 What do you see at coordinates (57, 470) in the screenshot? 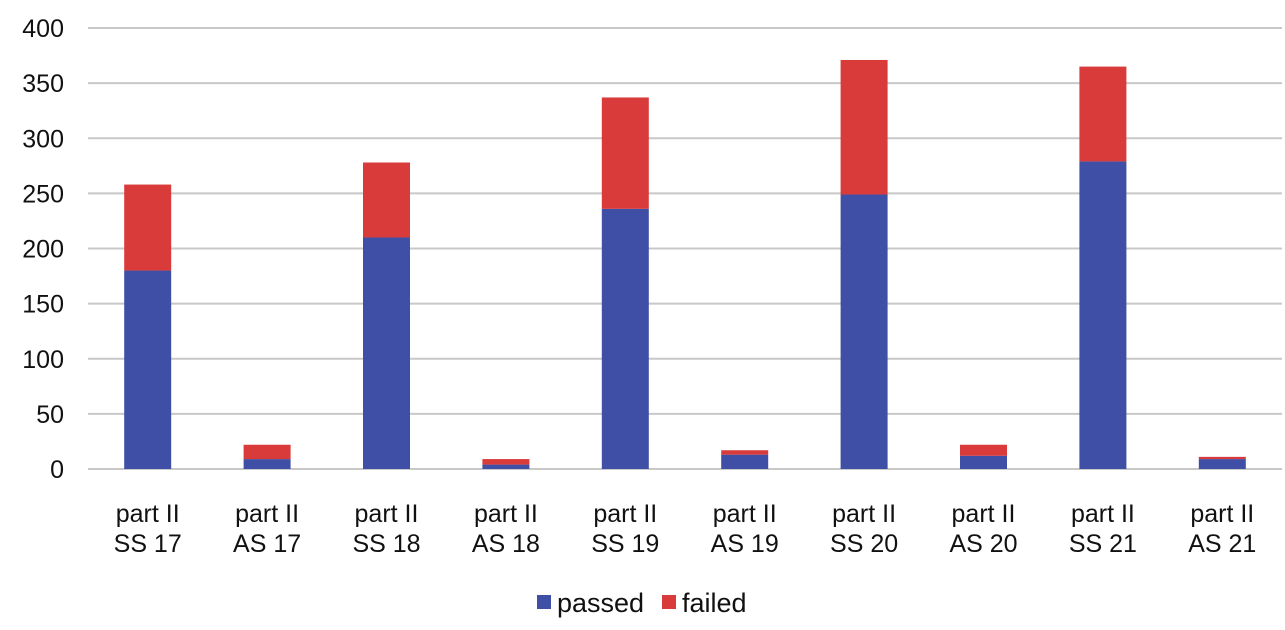
I see `y-tick-label: 0` at bounding box center [57, 470].